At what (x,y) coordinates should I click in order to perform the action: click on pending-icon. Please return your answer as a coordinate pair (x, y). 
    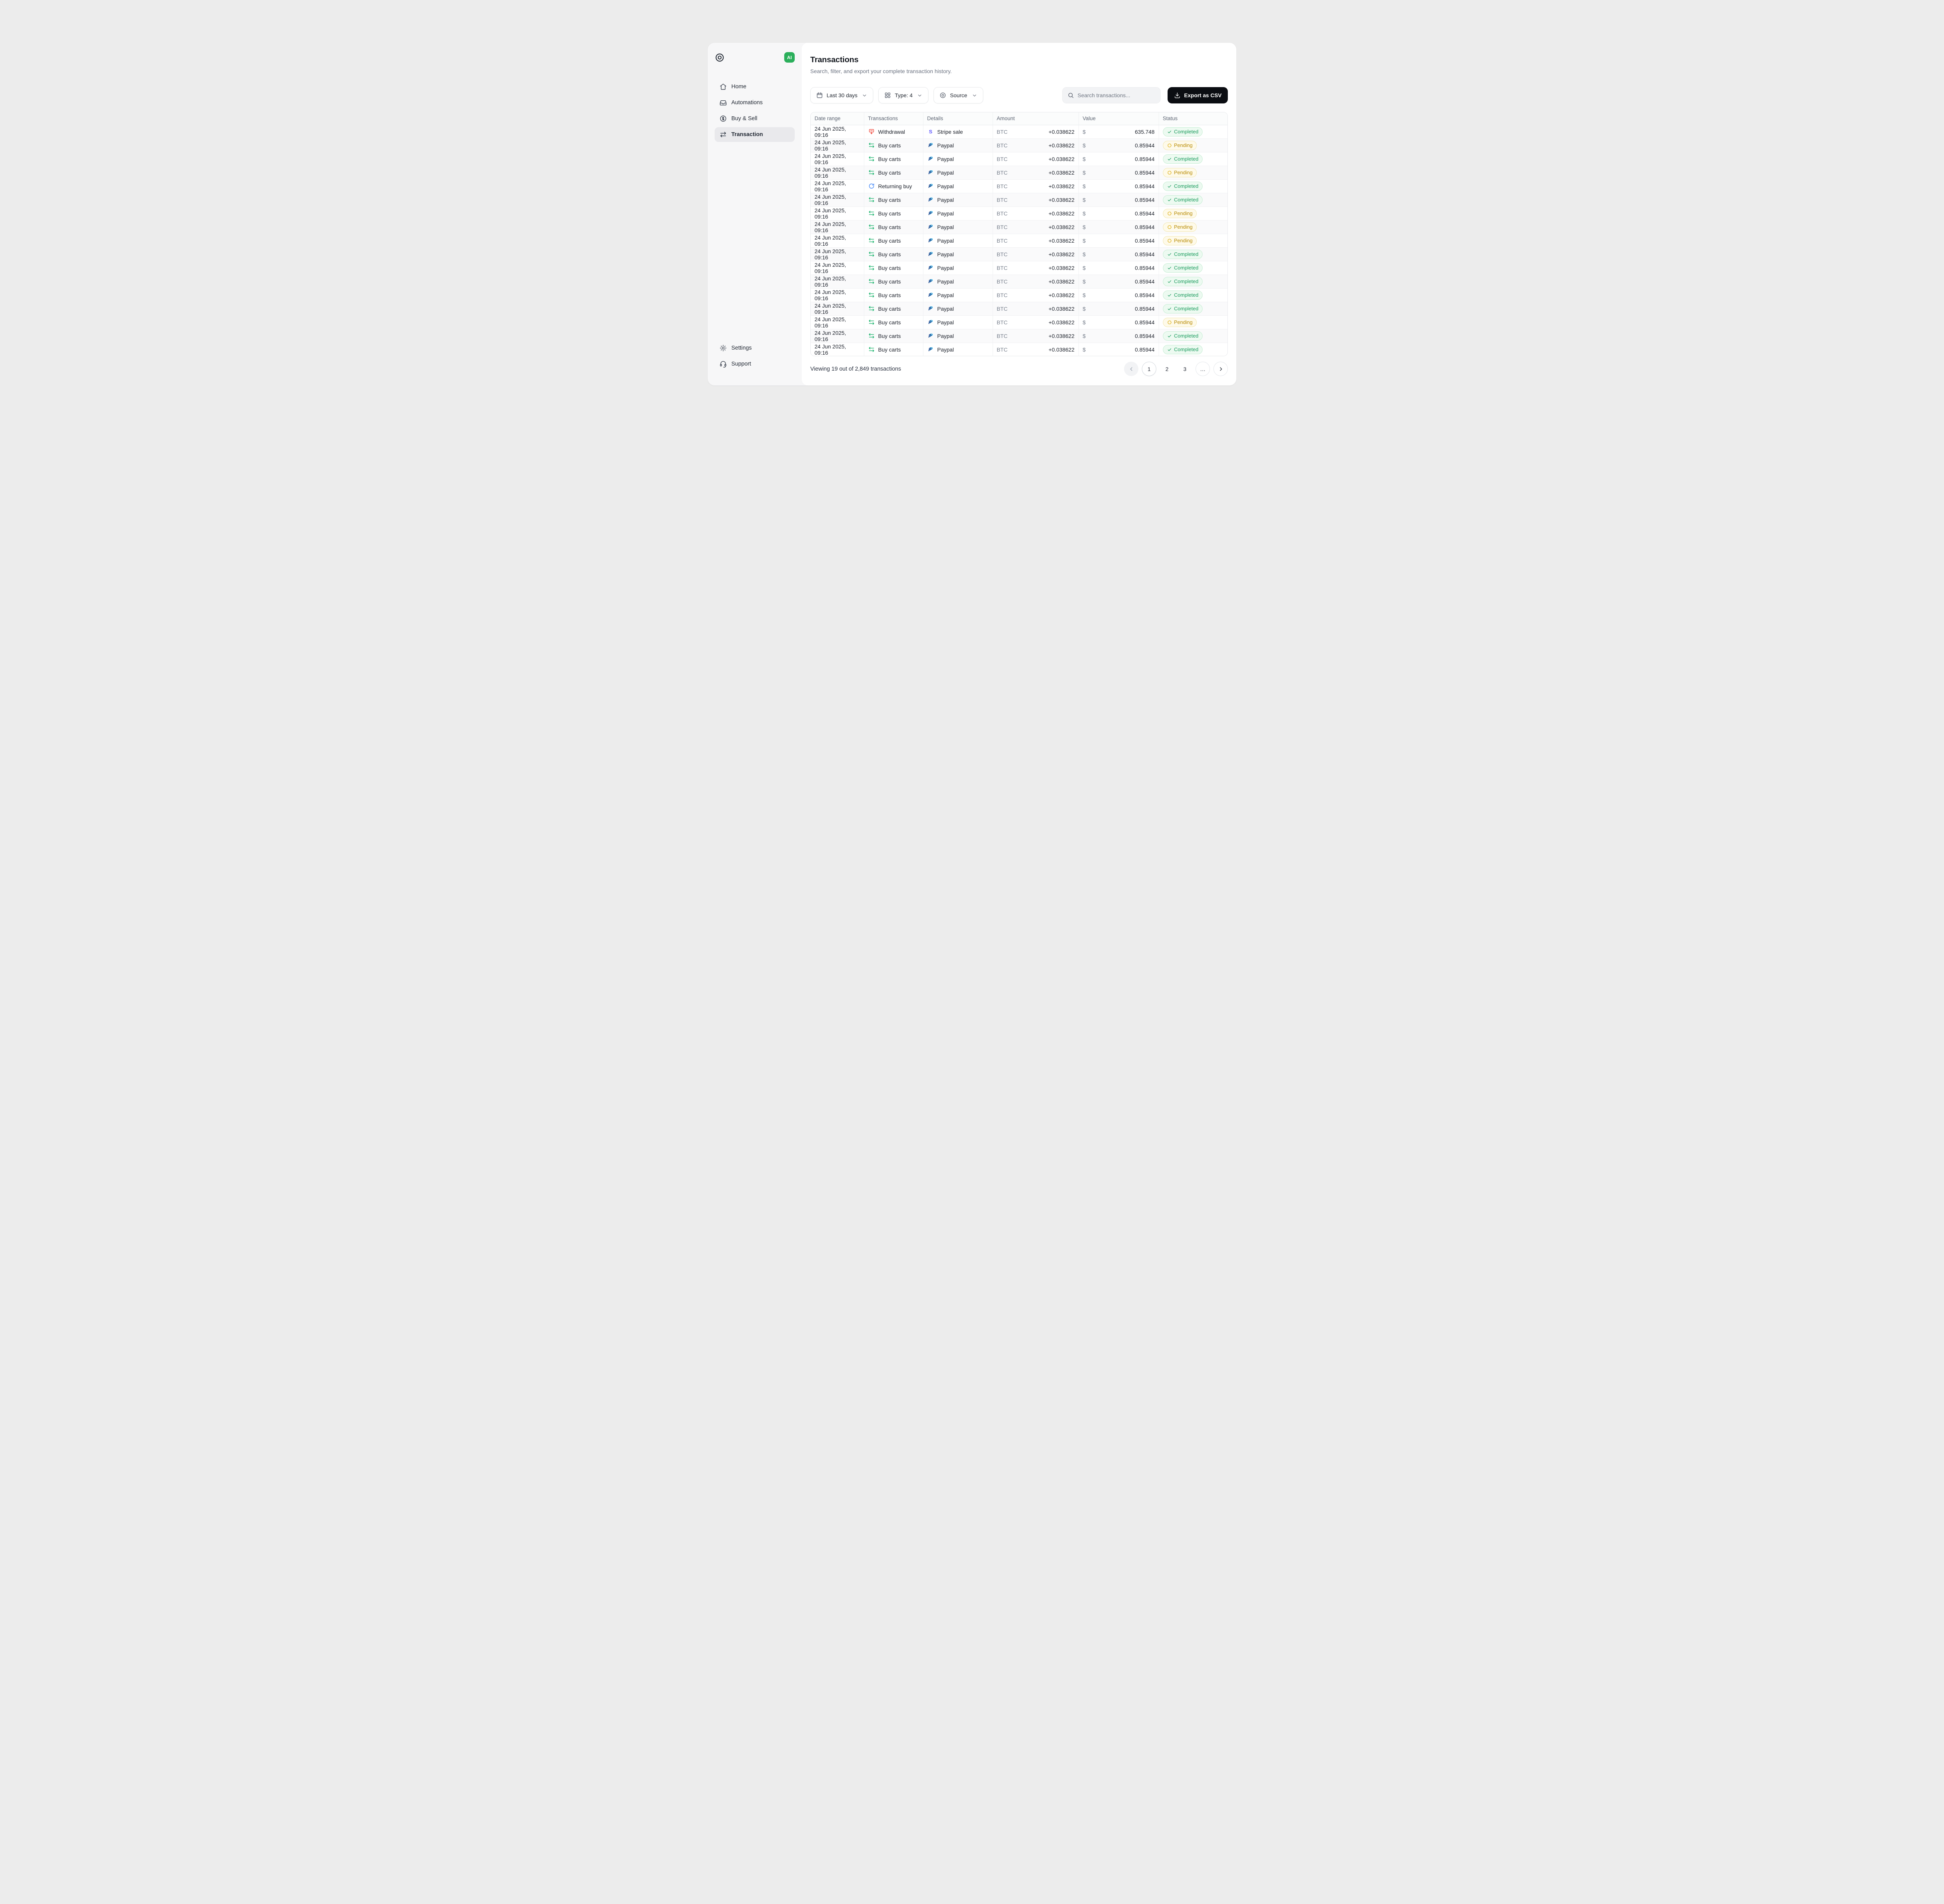
    Looking at the image, I should click on (1169, 240).